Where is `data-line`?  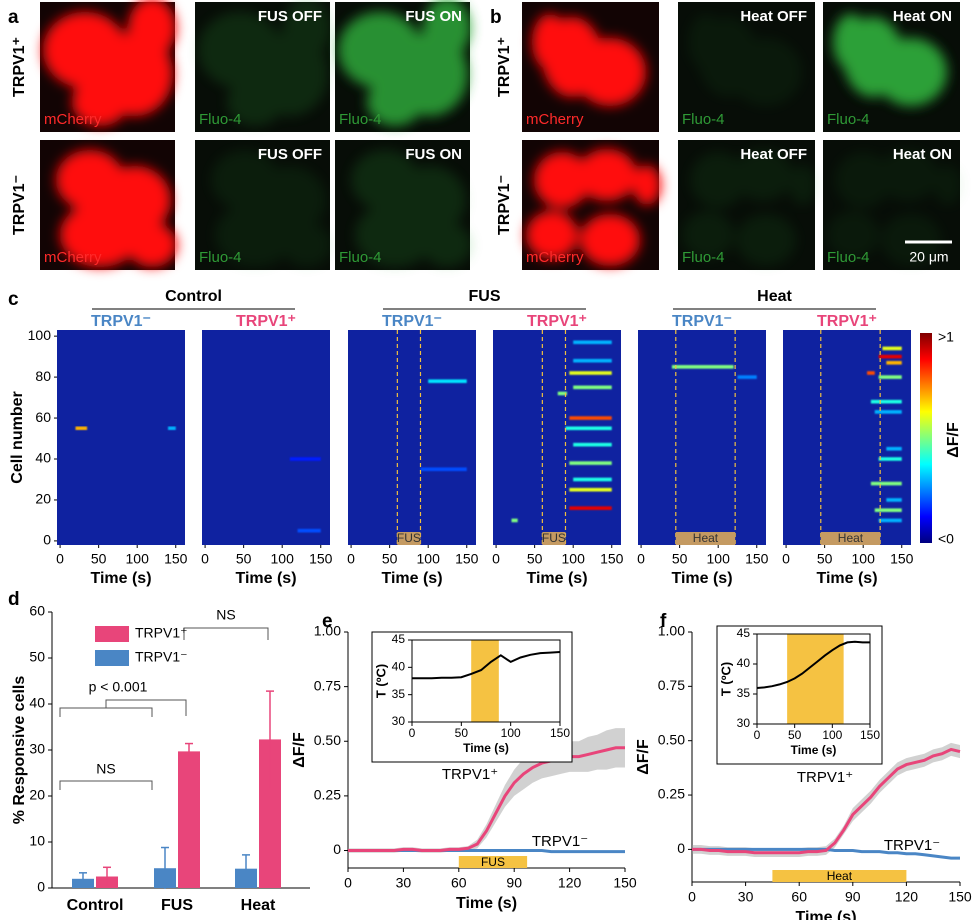 data-line is located at coordinates (826, 801).